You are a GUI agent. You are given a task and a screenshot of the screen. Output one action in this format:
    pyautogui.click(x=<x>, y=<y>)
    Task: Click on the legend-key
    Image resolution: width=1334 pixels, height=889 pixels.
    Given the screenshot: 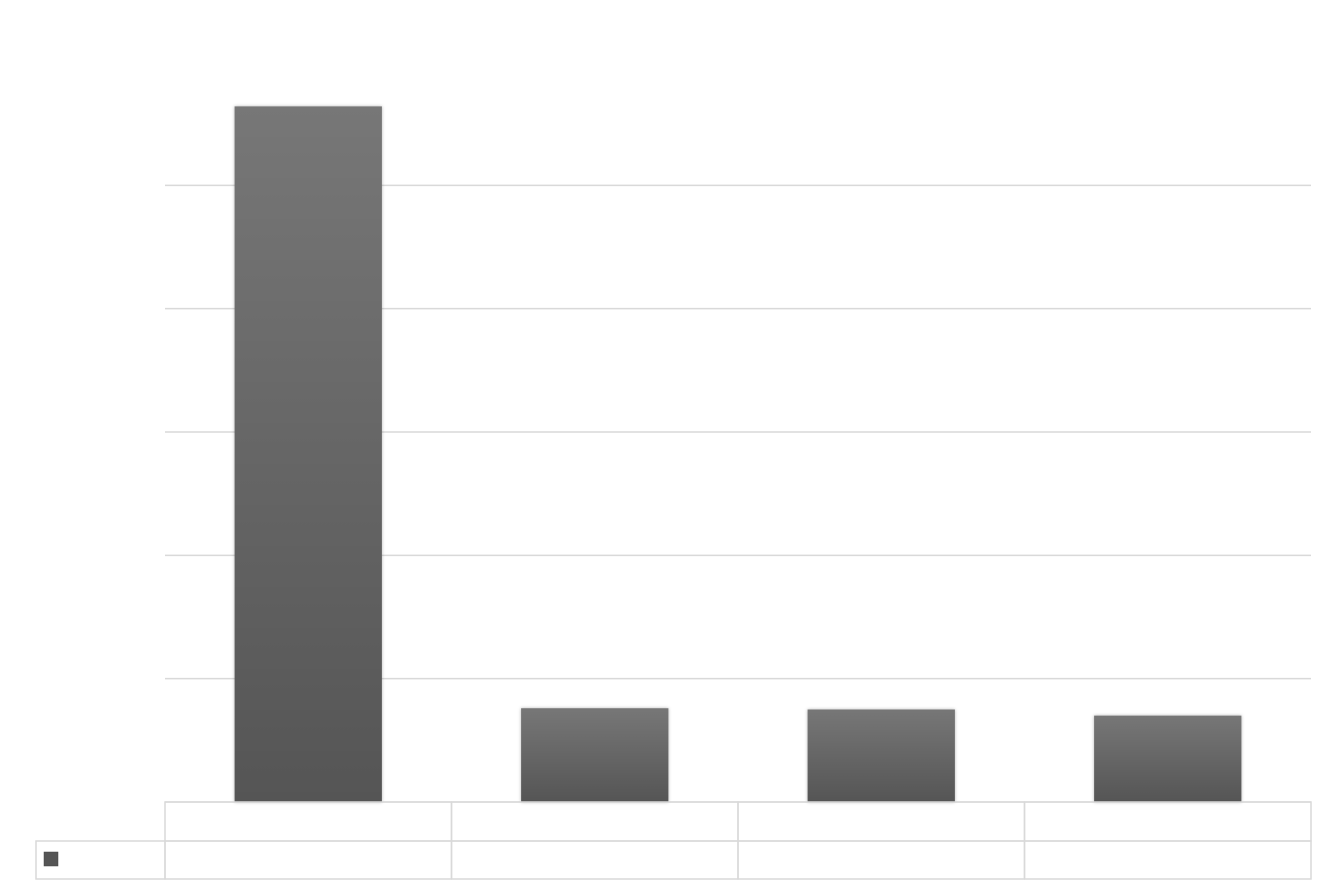 What is the action you would take?
    pyautogui.click(x=51, y=859)
    